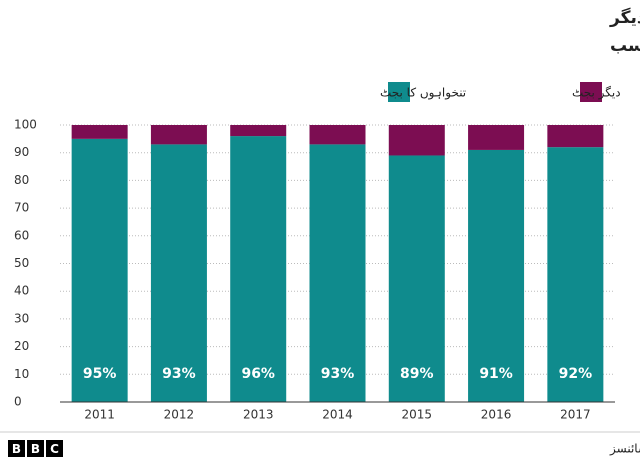 This screenshot has height=464, width=640. Describe the element at coordinates (575, 415) in the screenshot. I see `x-tick-label: 2017` at that location.